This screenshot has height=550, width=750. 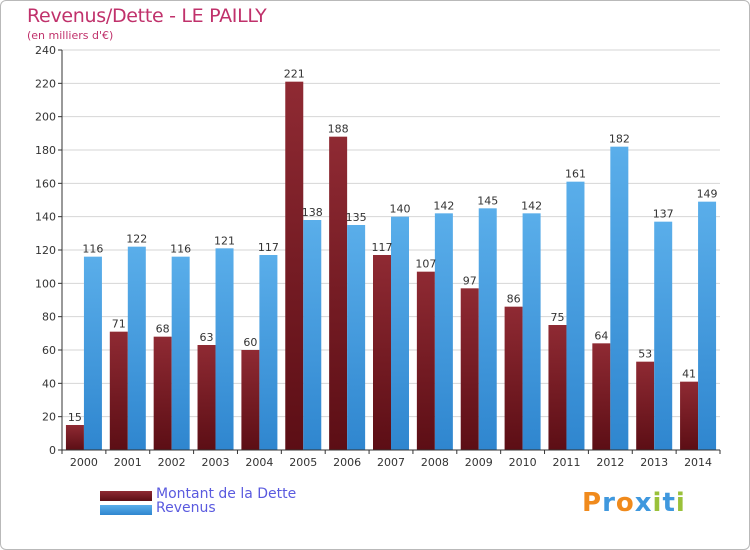 What do you see at coordinates (479, 462) in the screenshot?
I see `x-tick-label: 2009` at bounding box center [479, 462].